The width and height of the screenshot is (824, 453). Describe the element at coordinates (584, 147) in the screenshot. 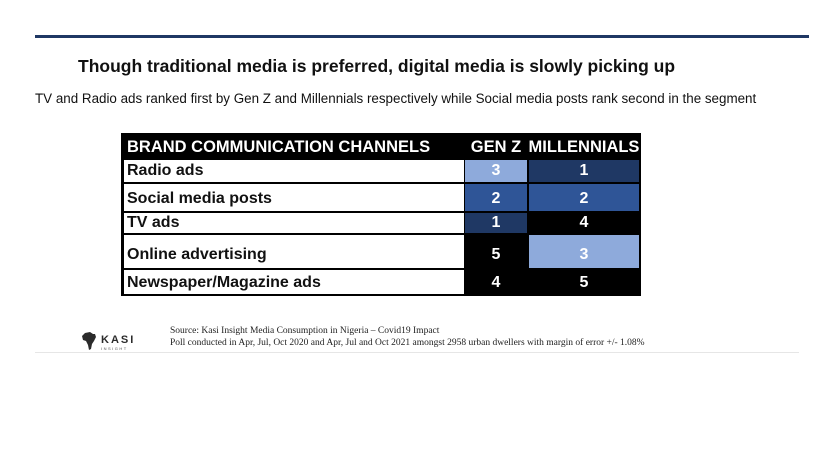

I see `header-millennials: MILLENNIALS` at that location.